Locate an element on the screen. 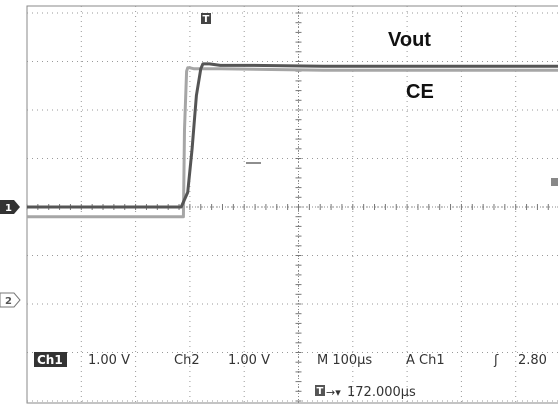  trigger-position-marker: T is located at coordinates (206, 19).